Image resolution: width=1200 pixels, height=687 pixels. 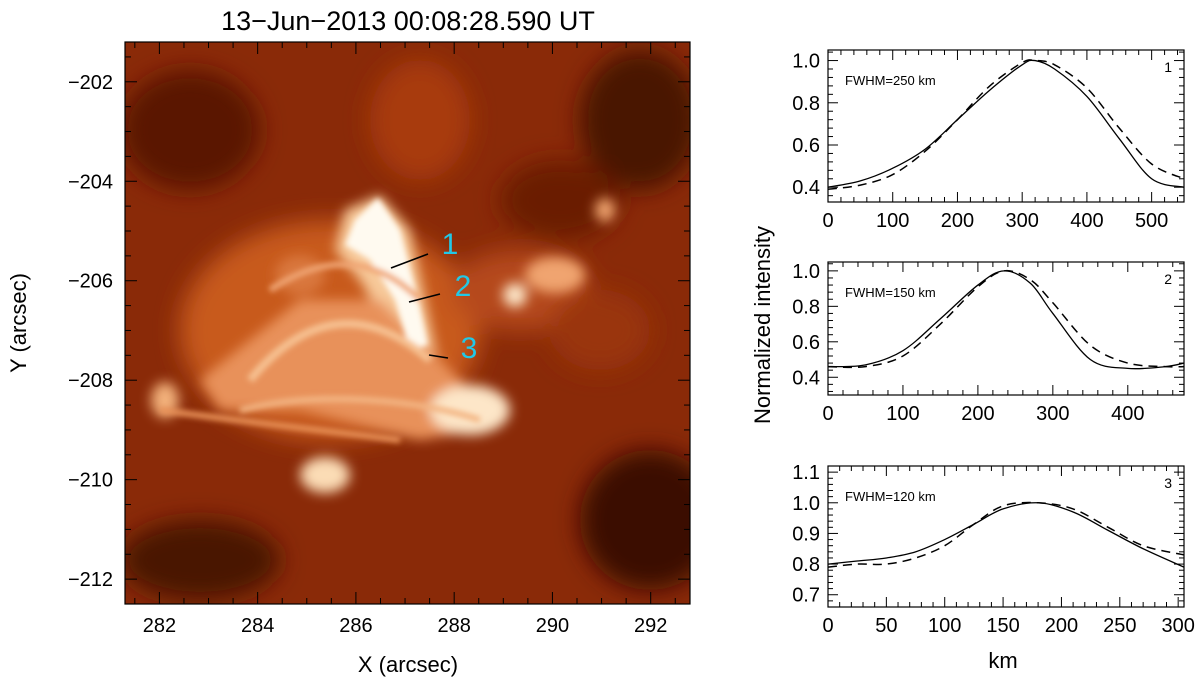 What do you see at coordinates (890, 80) in the screenshot?
I see `fwhm-annotation: FWHM=250 km` at bounding box center [890, 80].